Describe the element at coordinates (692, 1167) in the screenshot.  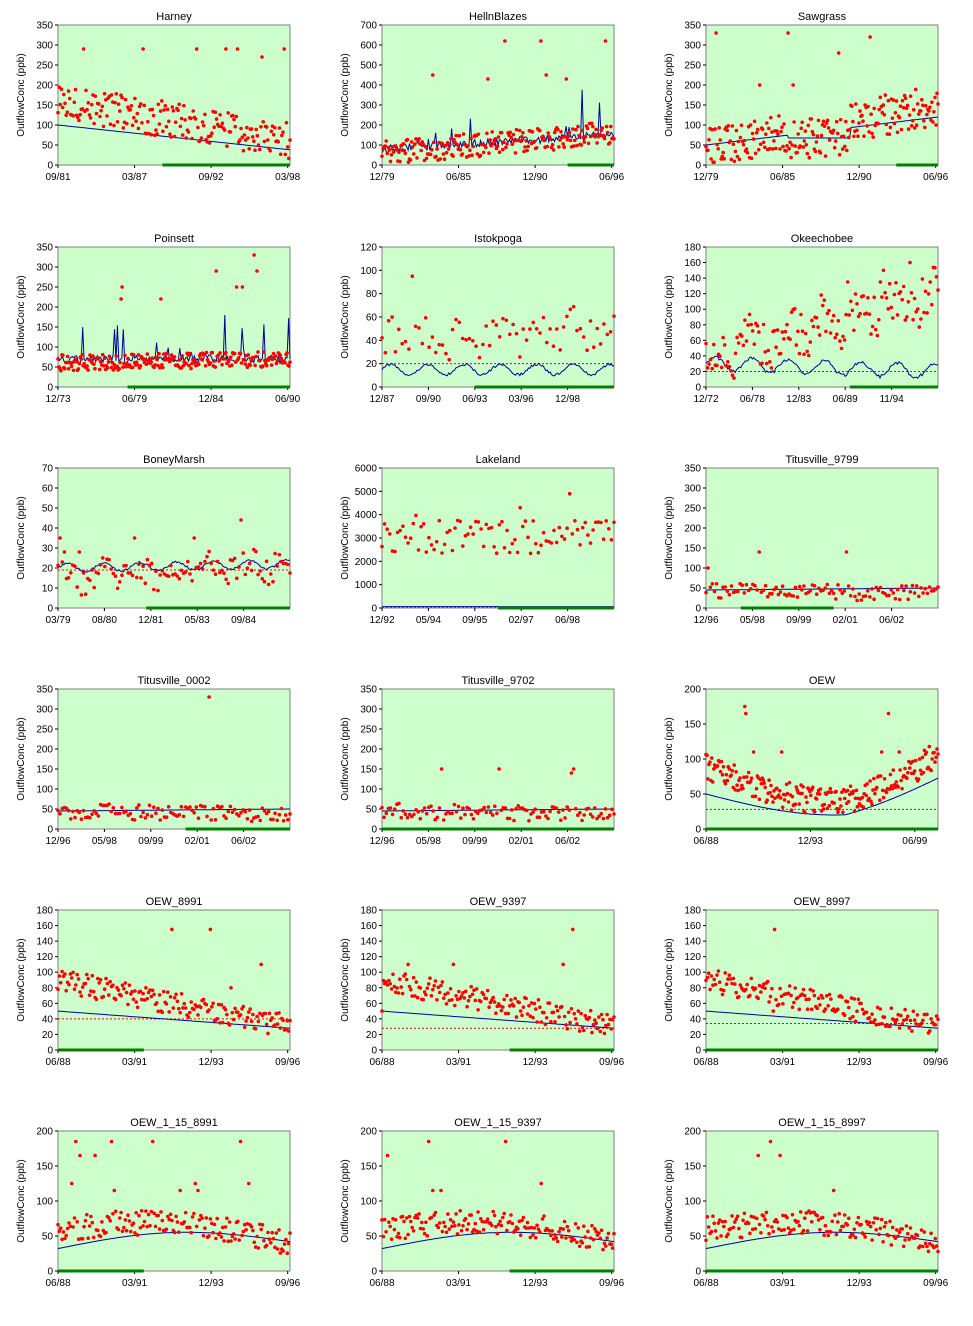
I see `y-tick-label: 150` at that location.